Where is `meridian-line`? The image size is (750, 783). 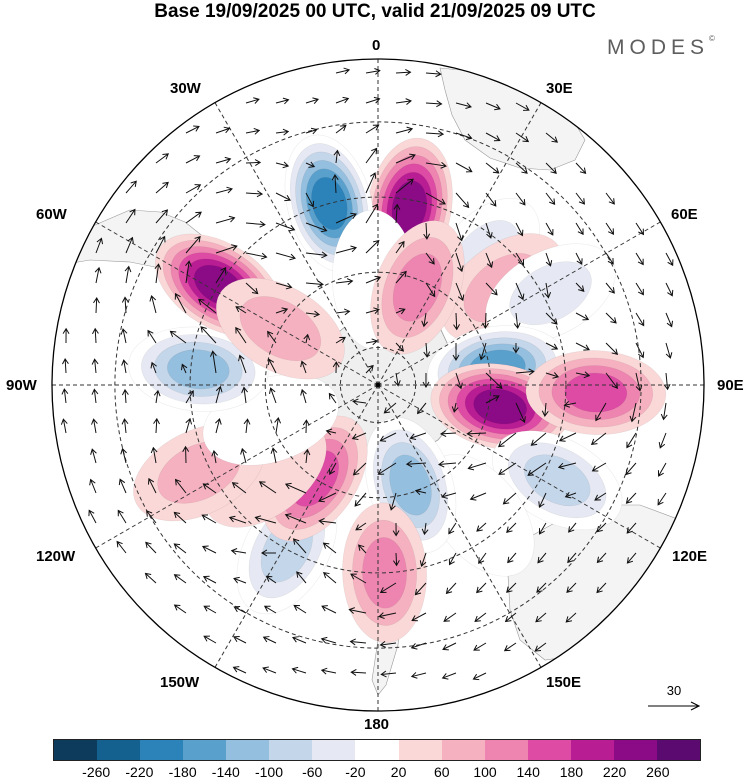
meridian-line is located at coordinates (459, 526).